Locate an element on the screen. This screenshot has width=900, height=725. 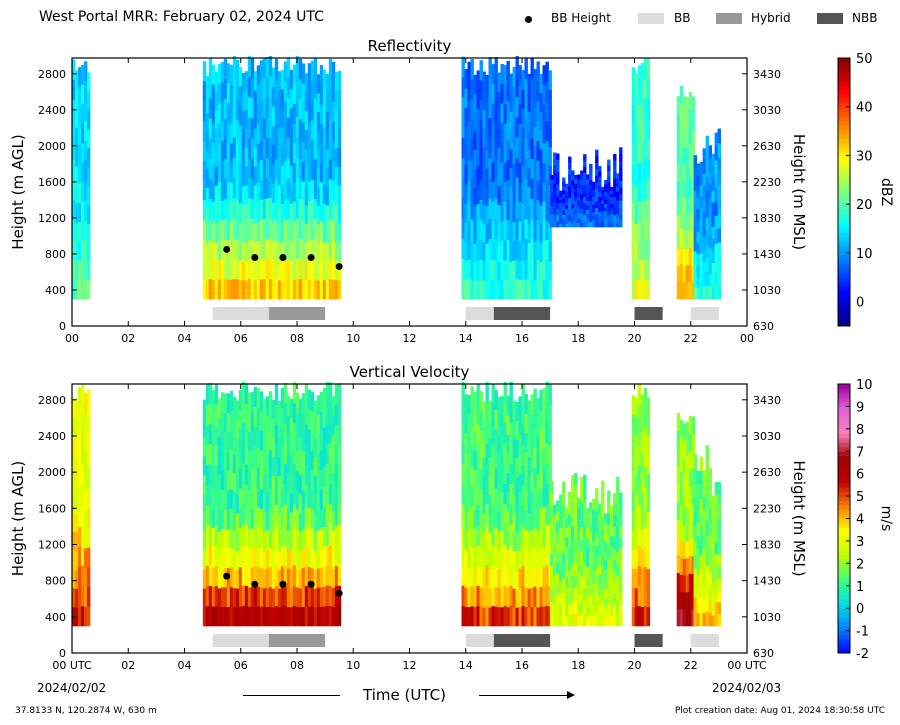
y2-tick-label: 2230 is located at coordinates (767, 182).